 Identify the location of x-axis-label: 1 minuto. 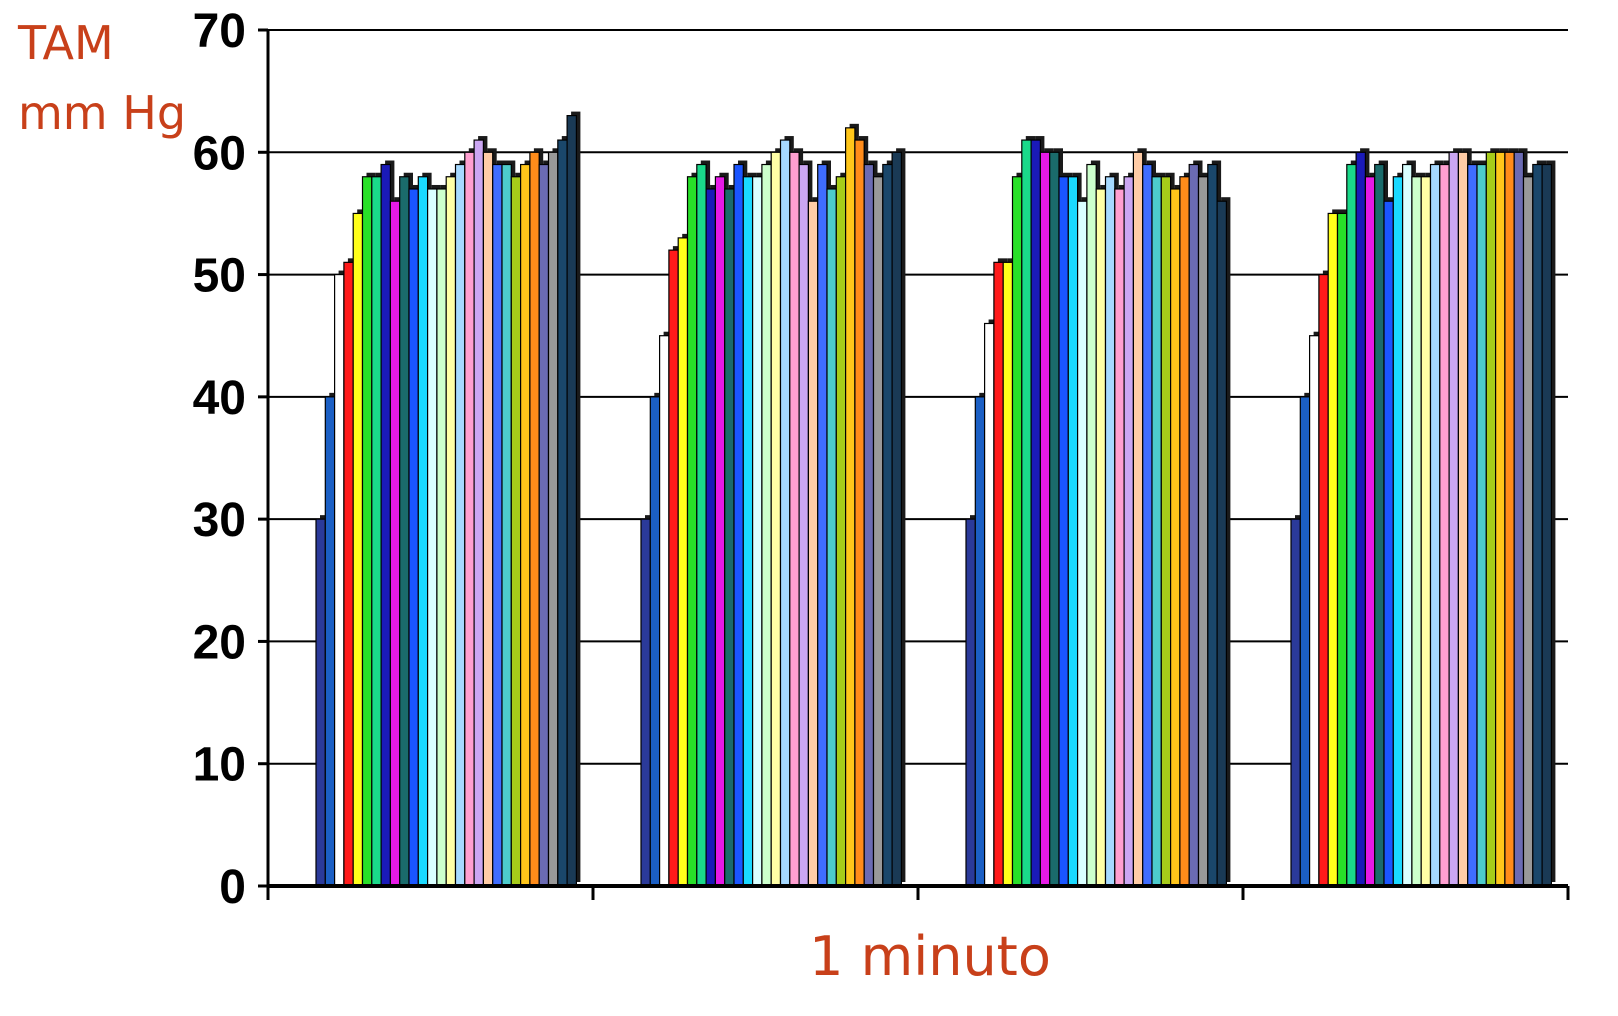
(930, 956).